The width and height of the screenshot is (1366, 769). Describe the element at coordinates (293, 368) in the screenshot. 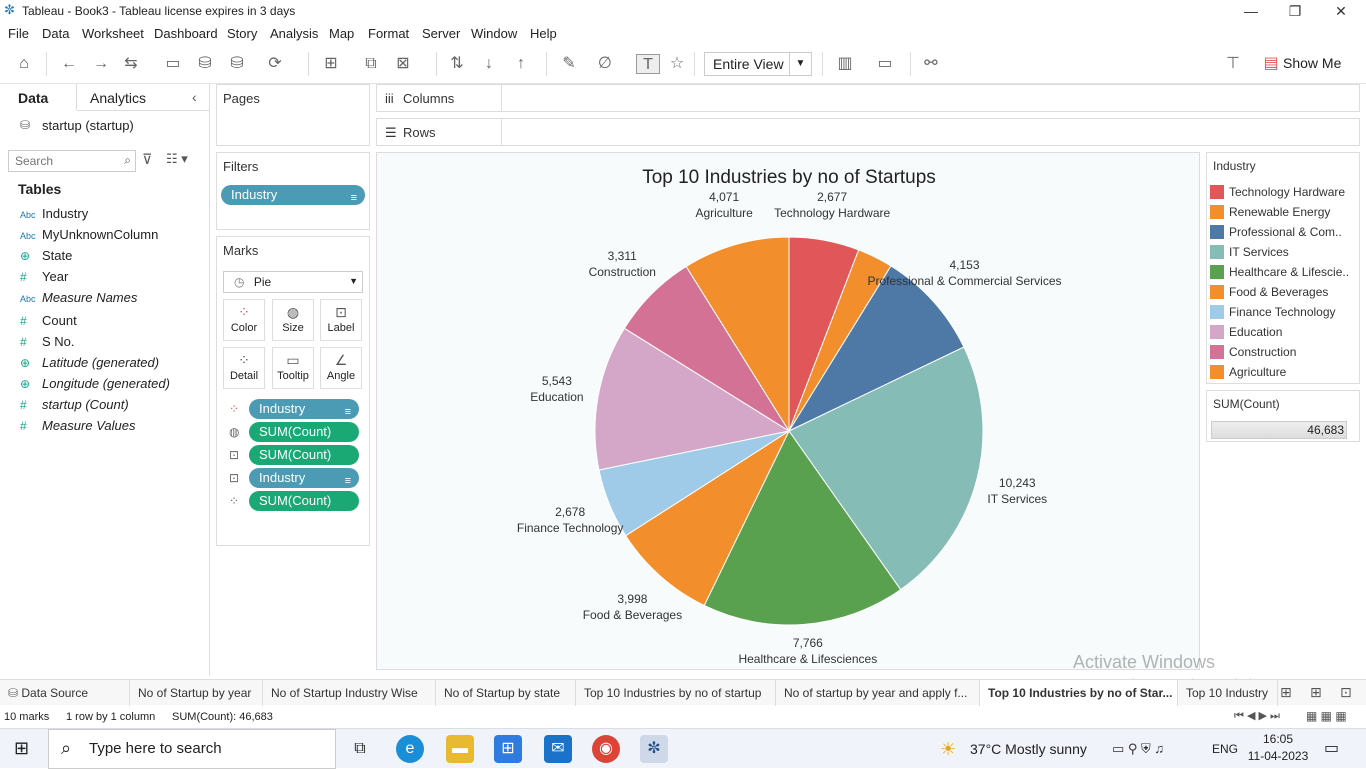

I see `tooltip-button: ▭ Tooltip` at that location.